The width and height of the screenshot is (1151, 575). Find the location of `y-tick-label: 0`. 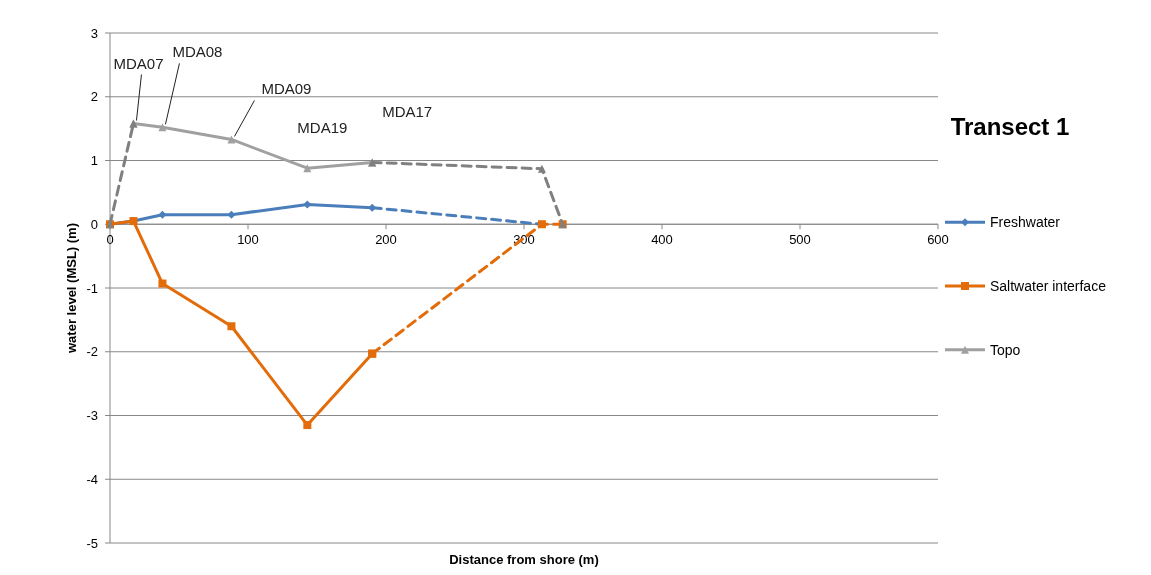

y-tick-label: 0 is located at coordinates (94, 224).